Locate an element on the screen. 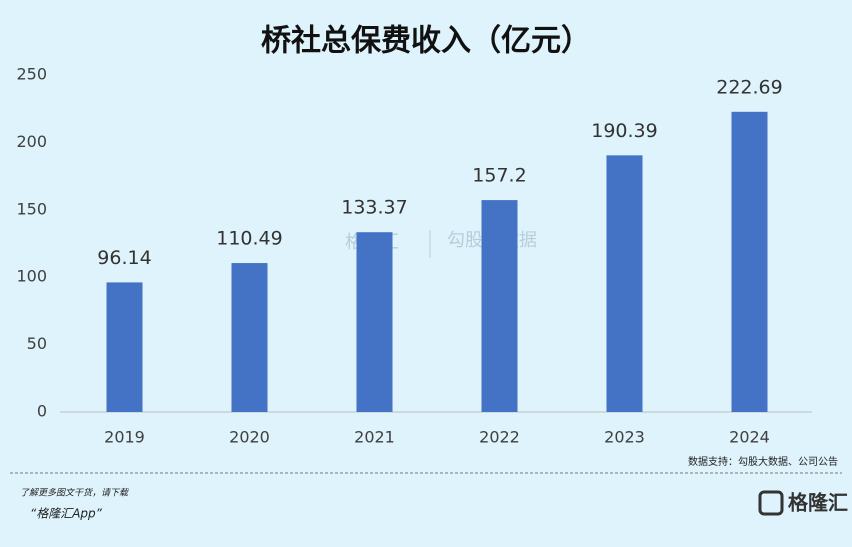 The width and height of the screenshot is (852, 547). value-label: 110.49 is located at coordinates (249, 239).